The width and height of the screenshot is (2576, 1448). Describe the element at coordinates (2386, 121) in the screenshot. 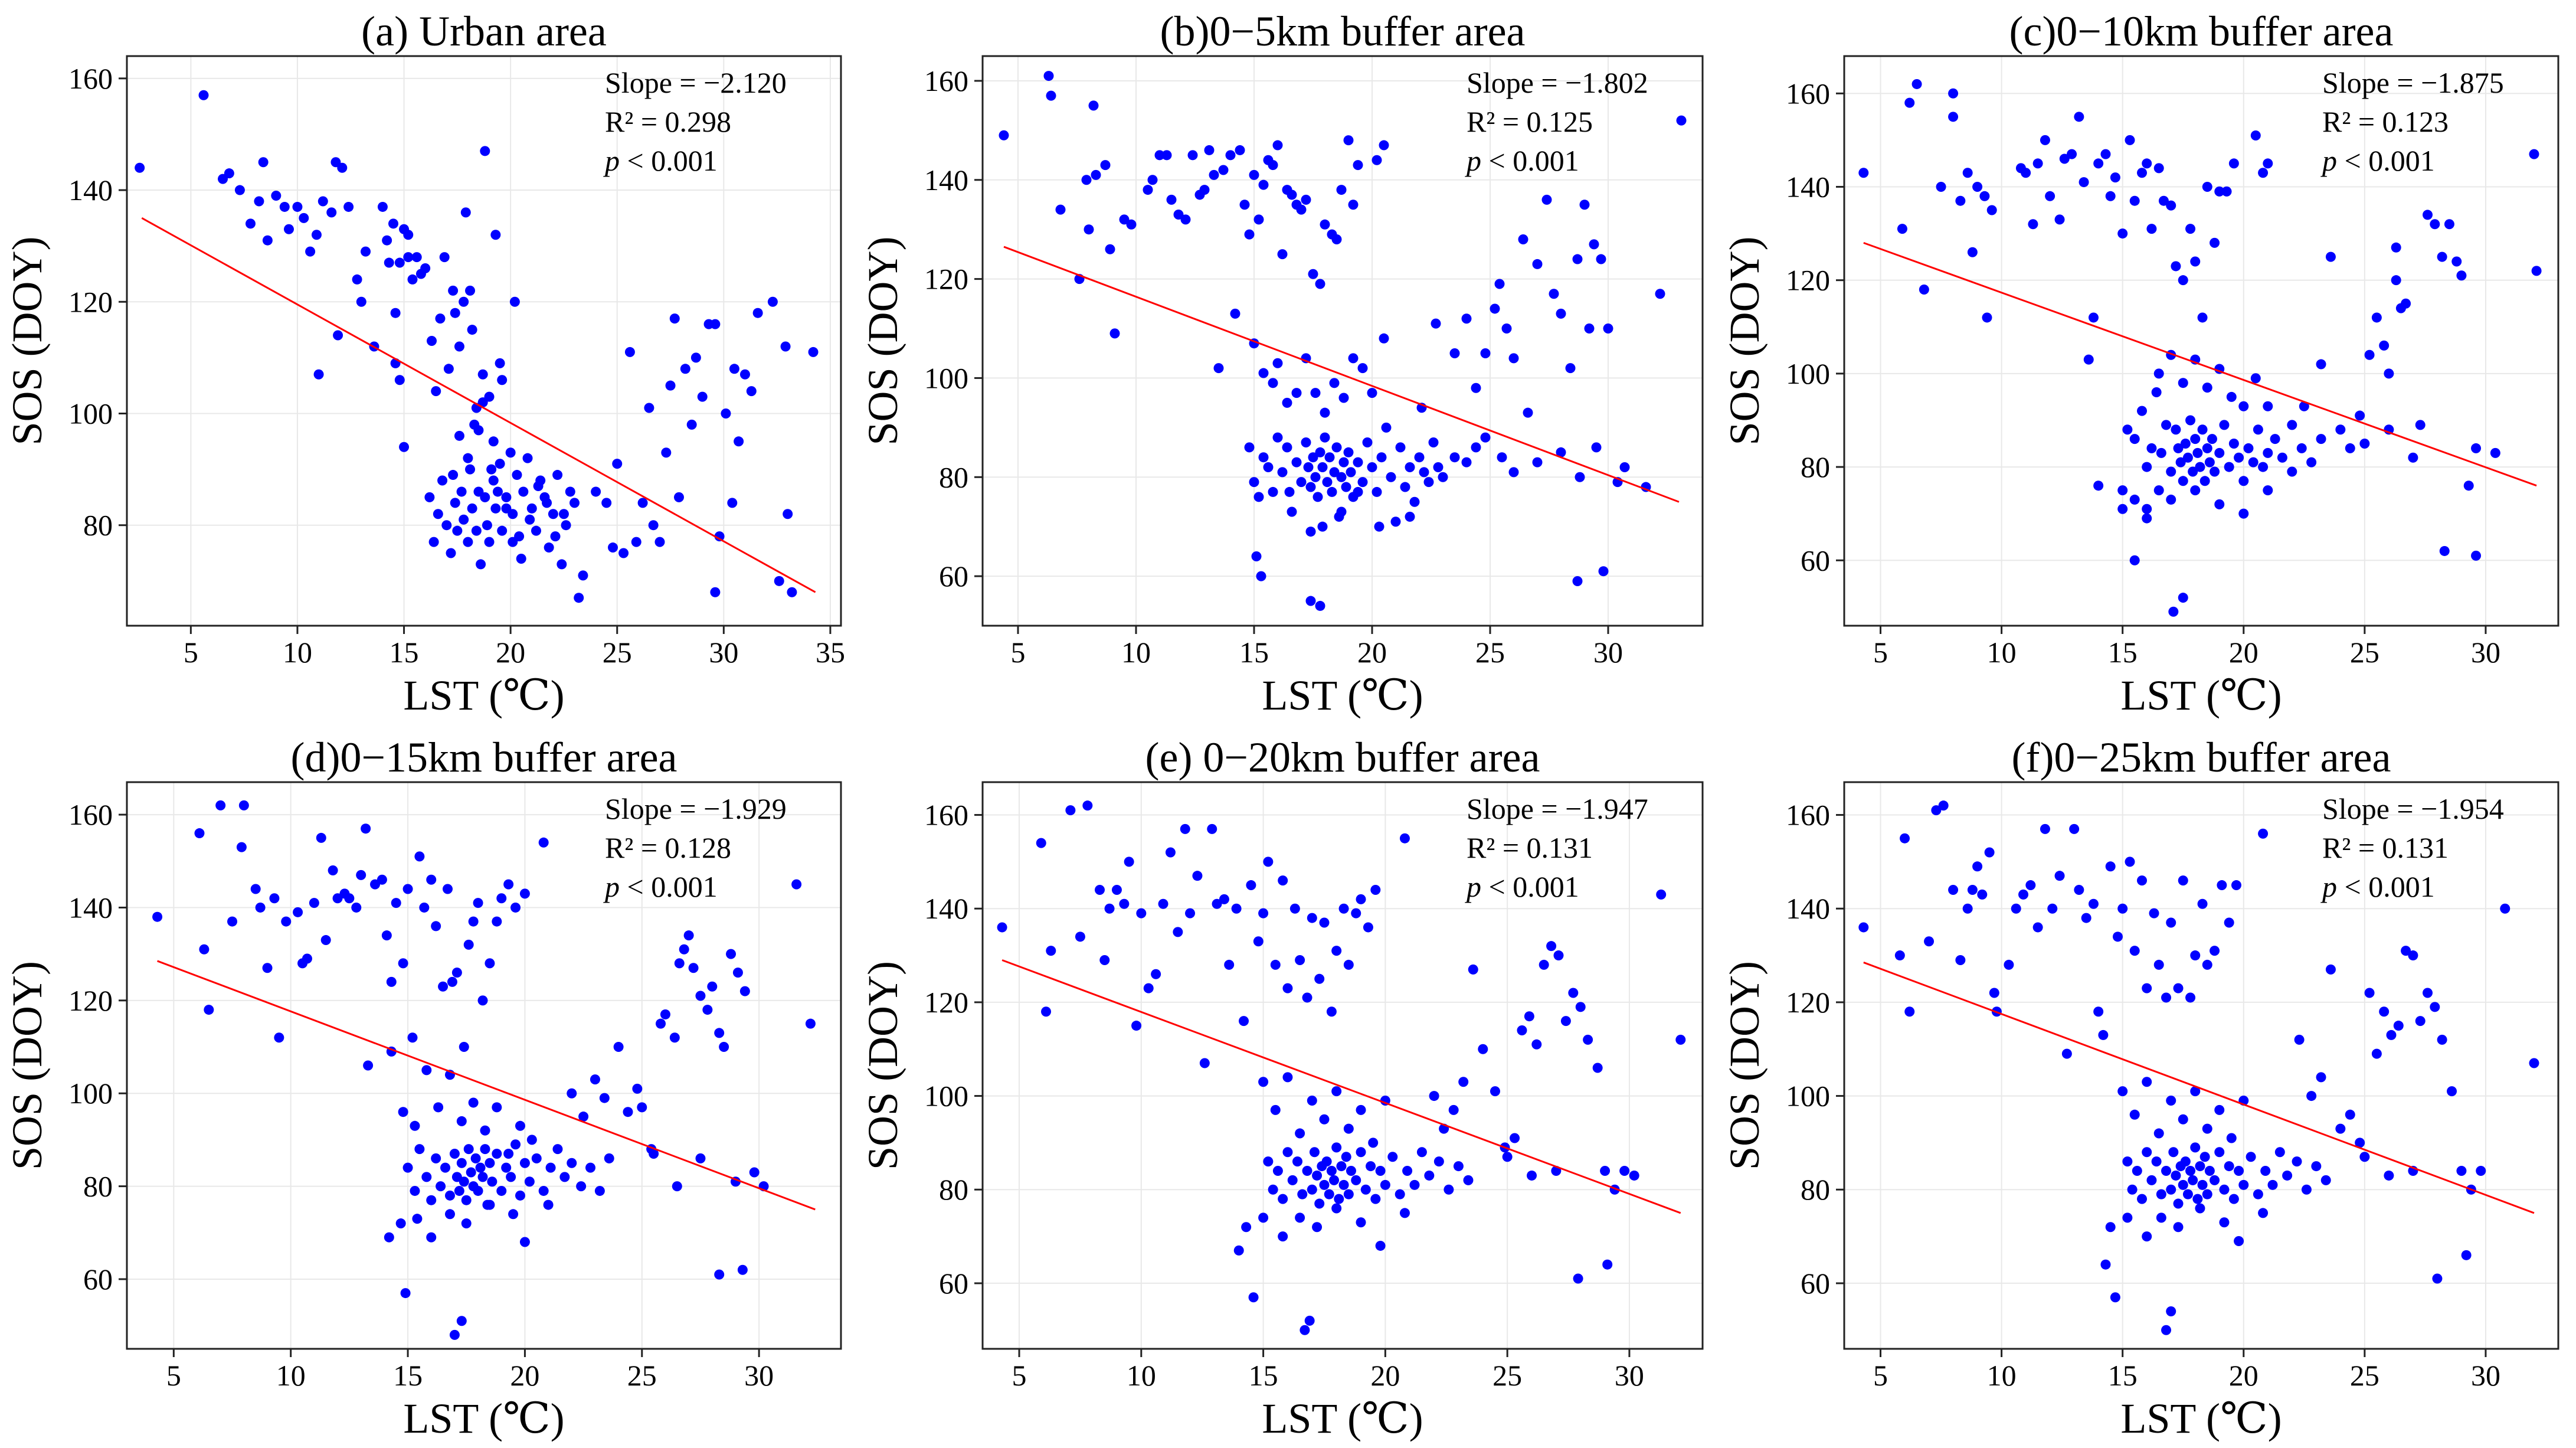

I see `r2-annotation: R² = 0.123` at that location.